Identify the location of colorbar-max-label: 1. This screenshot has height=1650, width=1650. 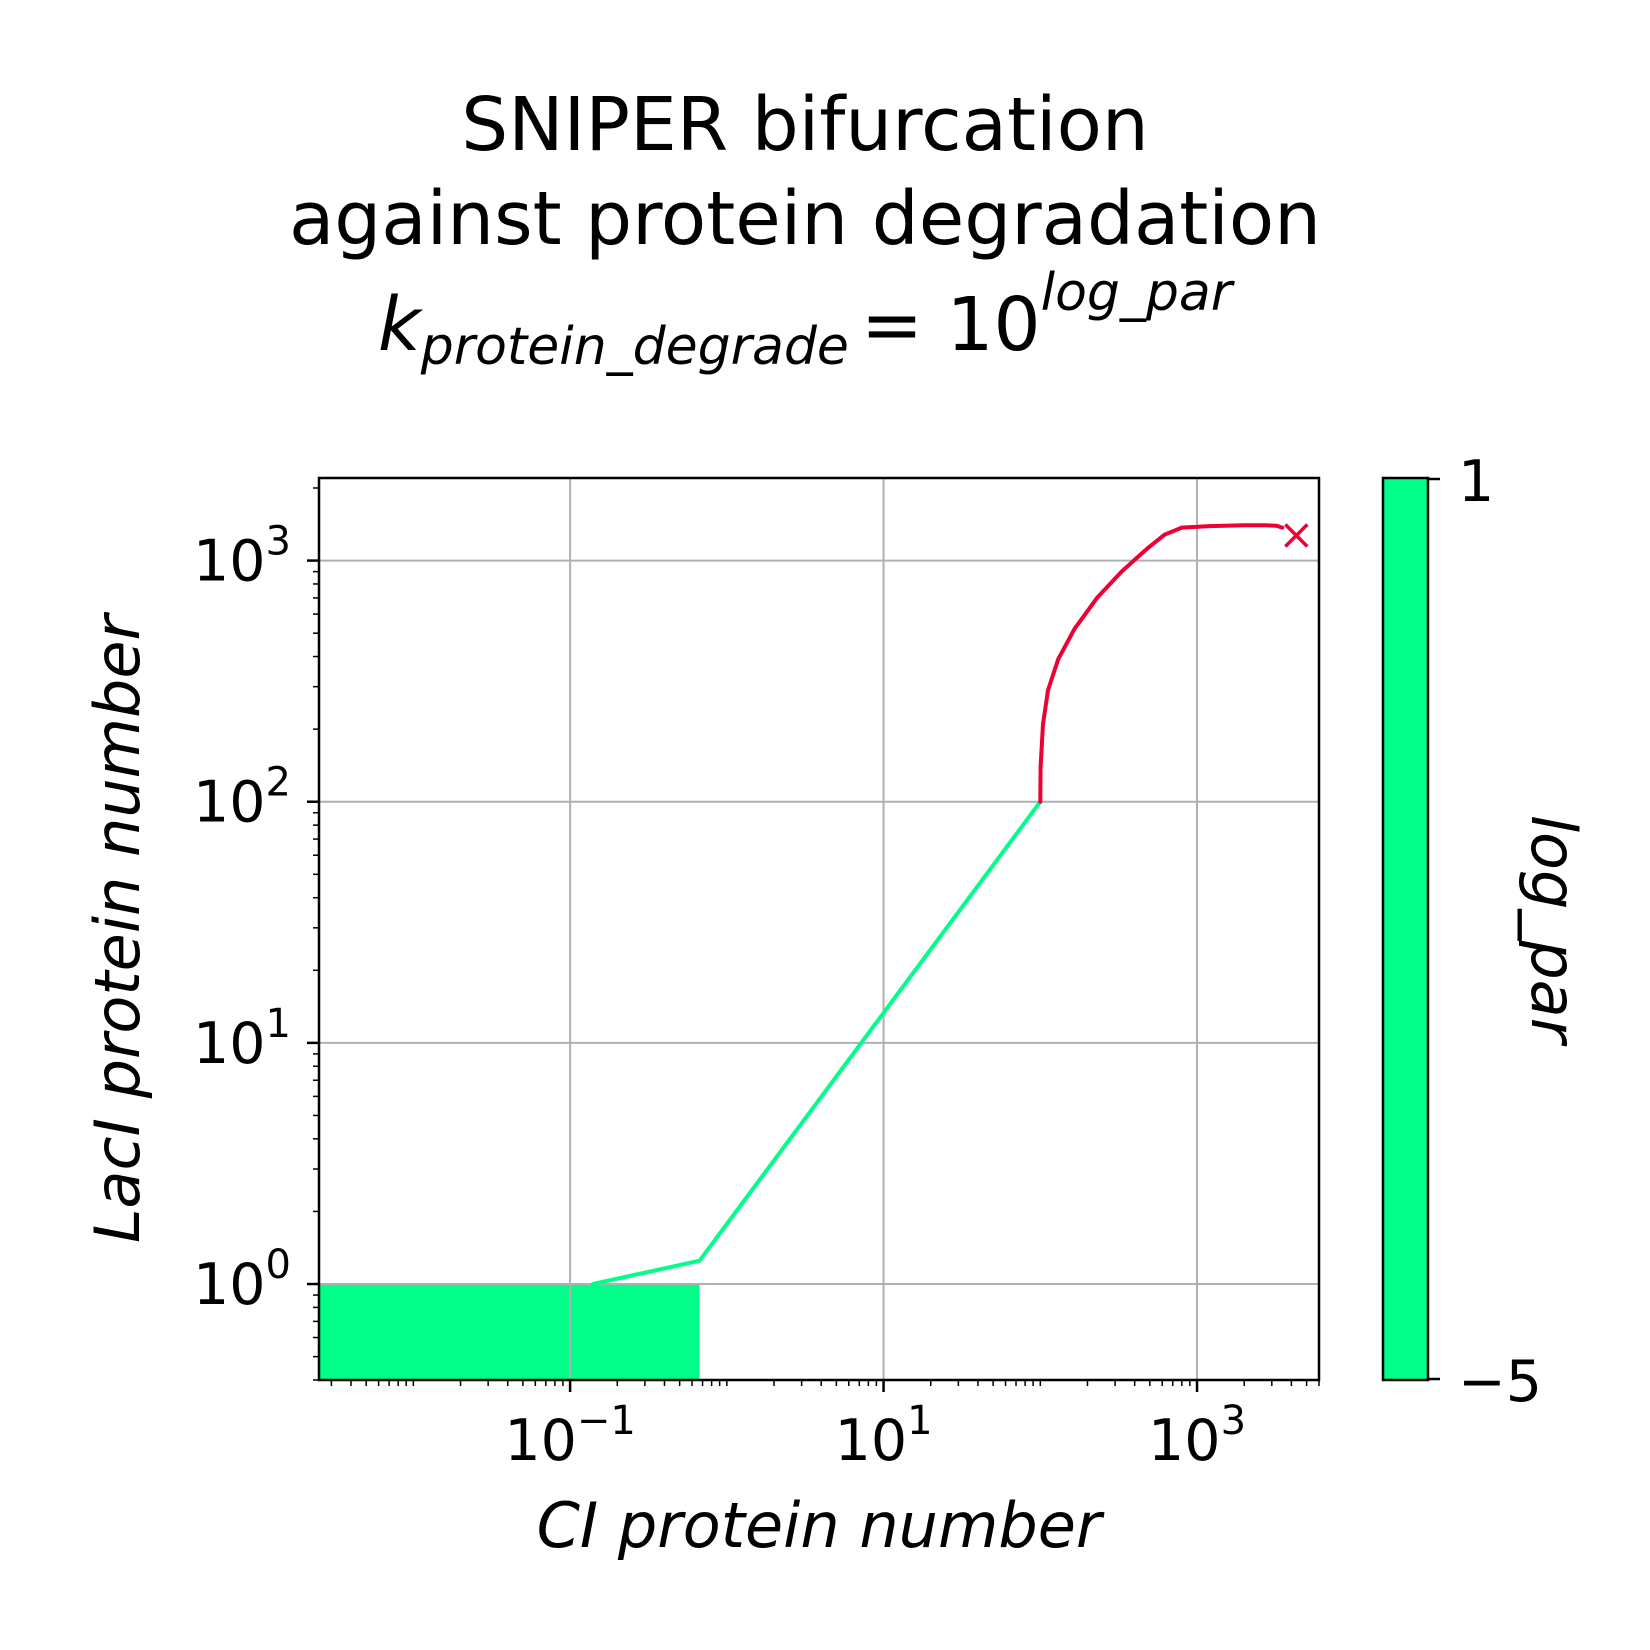
(1476, 482).